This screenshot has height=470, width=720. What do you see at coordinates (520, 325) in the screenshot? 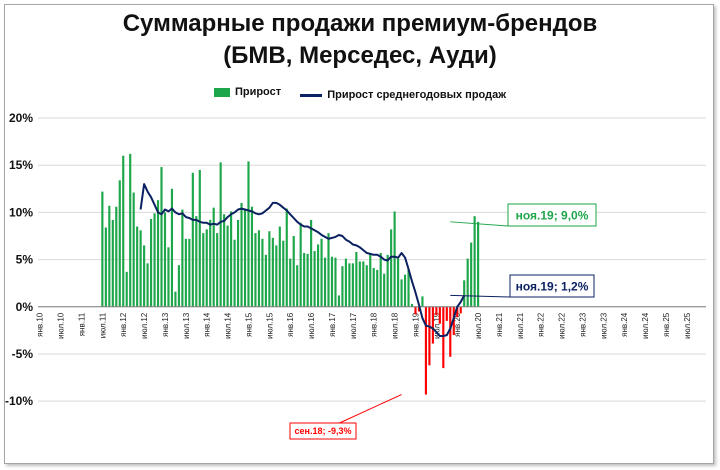
I see `x-tick-label: июл.21` at bounding box center [520, 325].